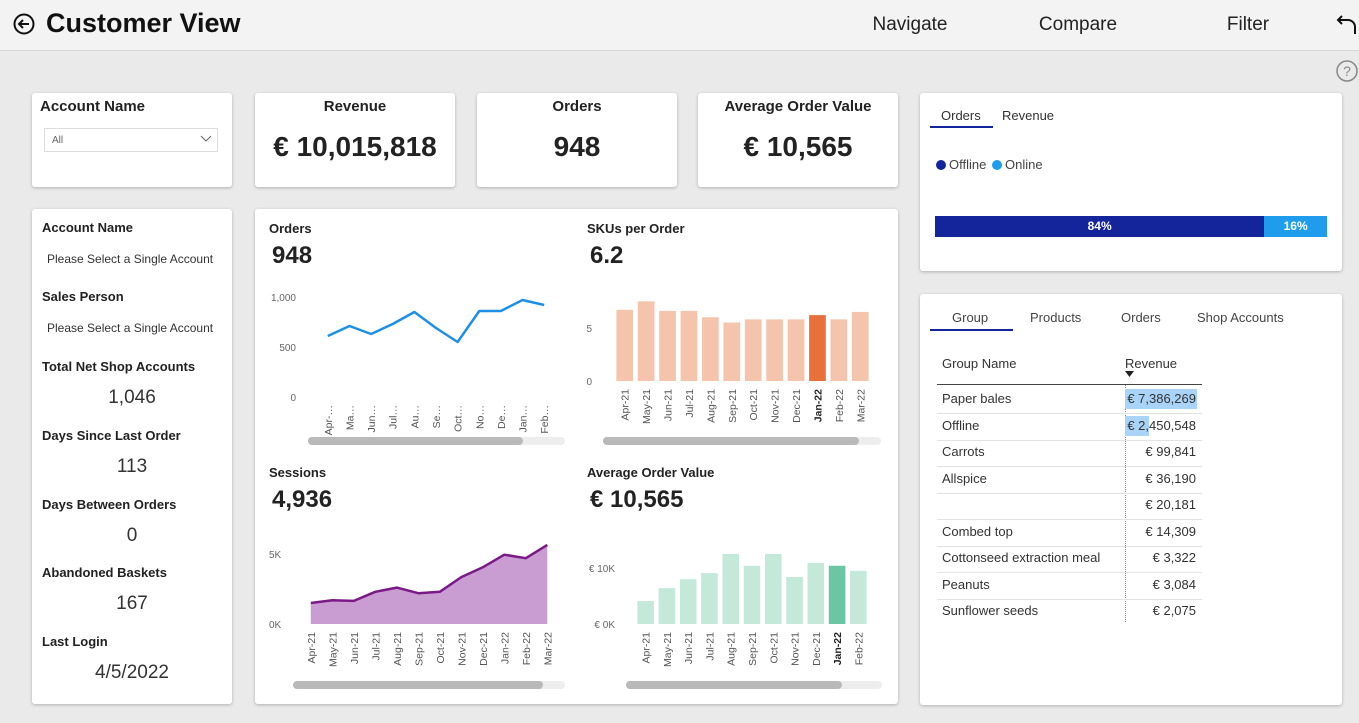 The width and height of the screenshot is (1359, 723). What do you see at coordinates (1174, 557) in the screenshot?
I see `cell: € 3,322` at bounding box center [1174, 557].